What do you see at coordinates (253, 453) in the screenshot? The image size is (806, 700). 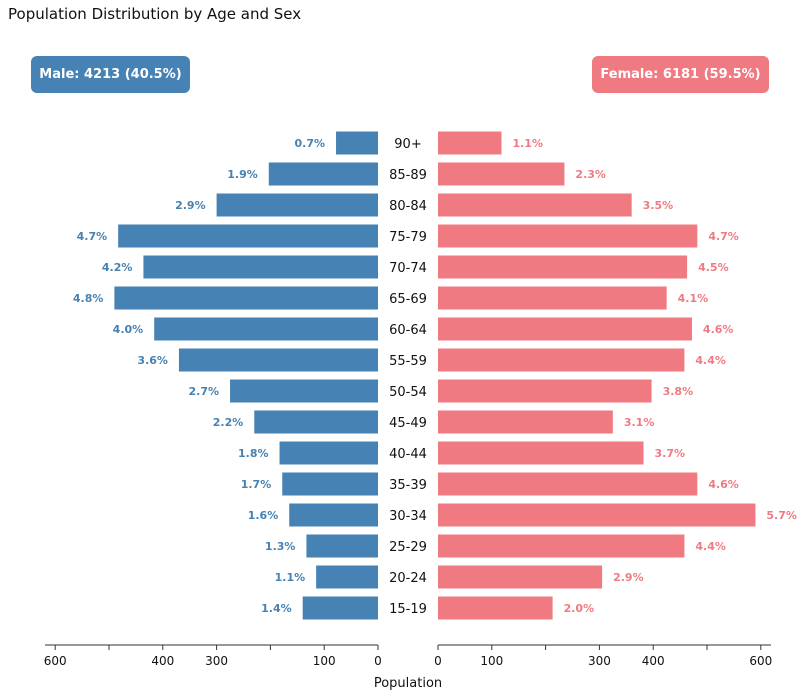 I see `male-data-label: 1.8%` at bounding box center [253, 453].